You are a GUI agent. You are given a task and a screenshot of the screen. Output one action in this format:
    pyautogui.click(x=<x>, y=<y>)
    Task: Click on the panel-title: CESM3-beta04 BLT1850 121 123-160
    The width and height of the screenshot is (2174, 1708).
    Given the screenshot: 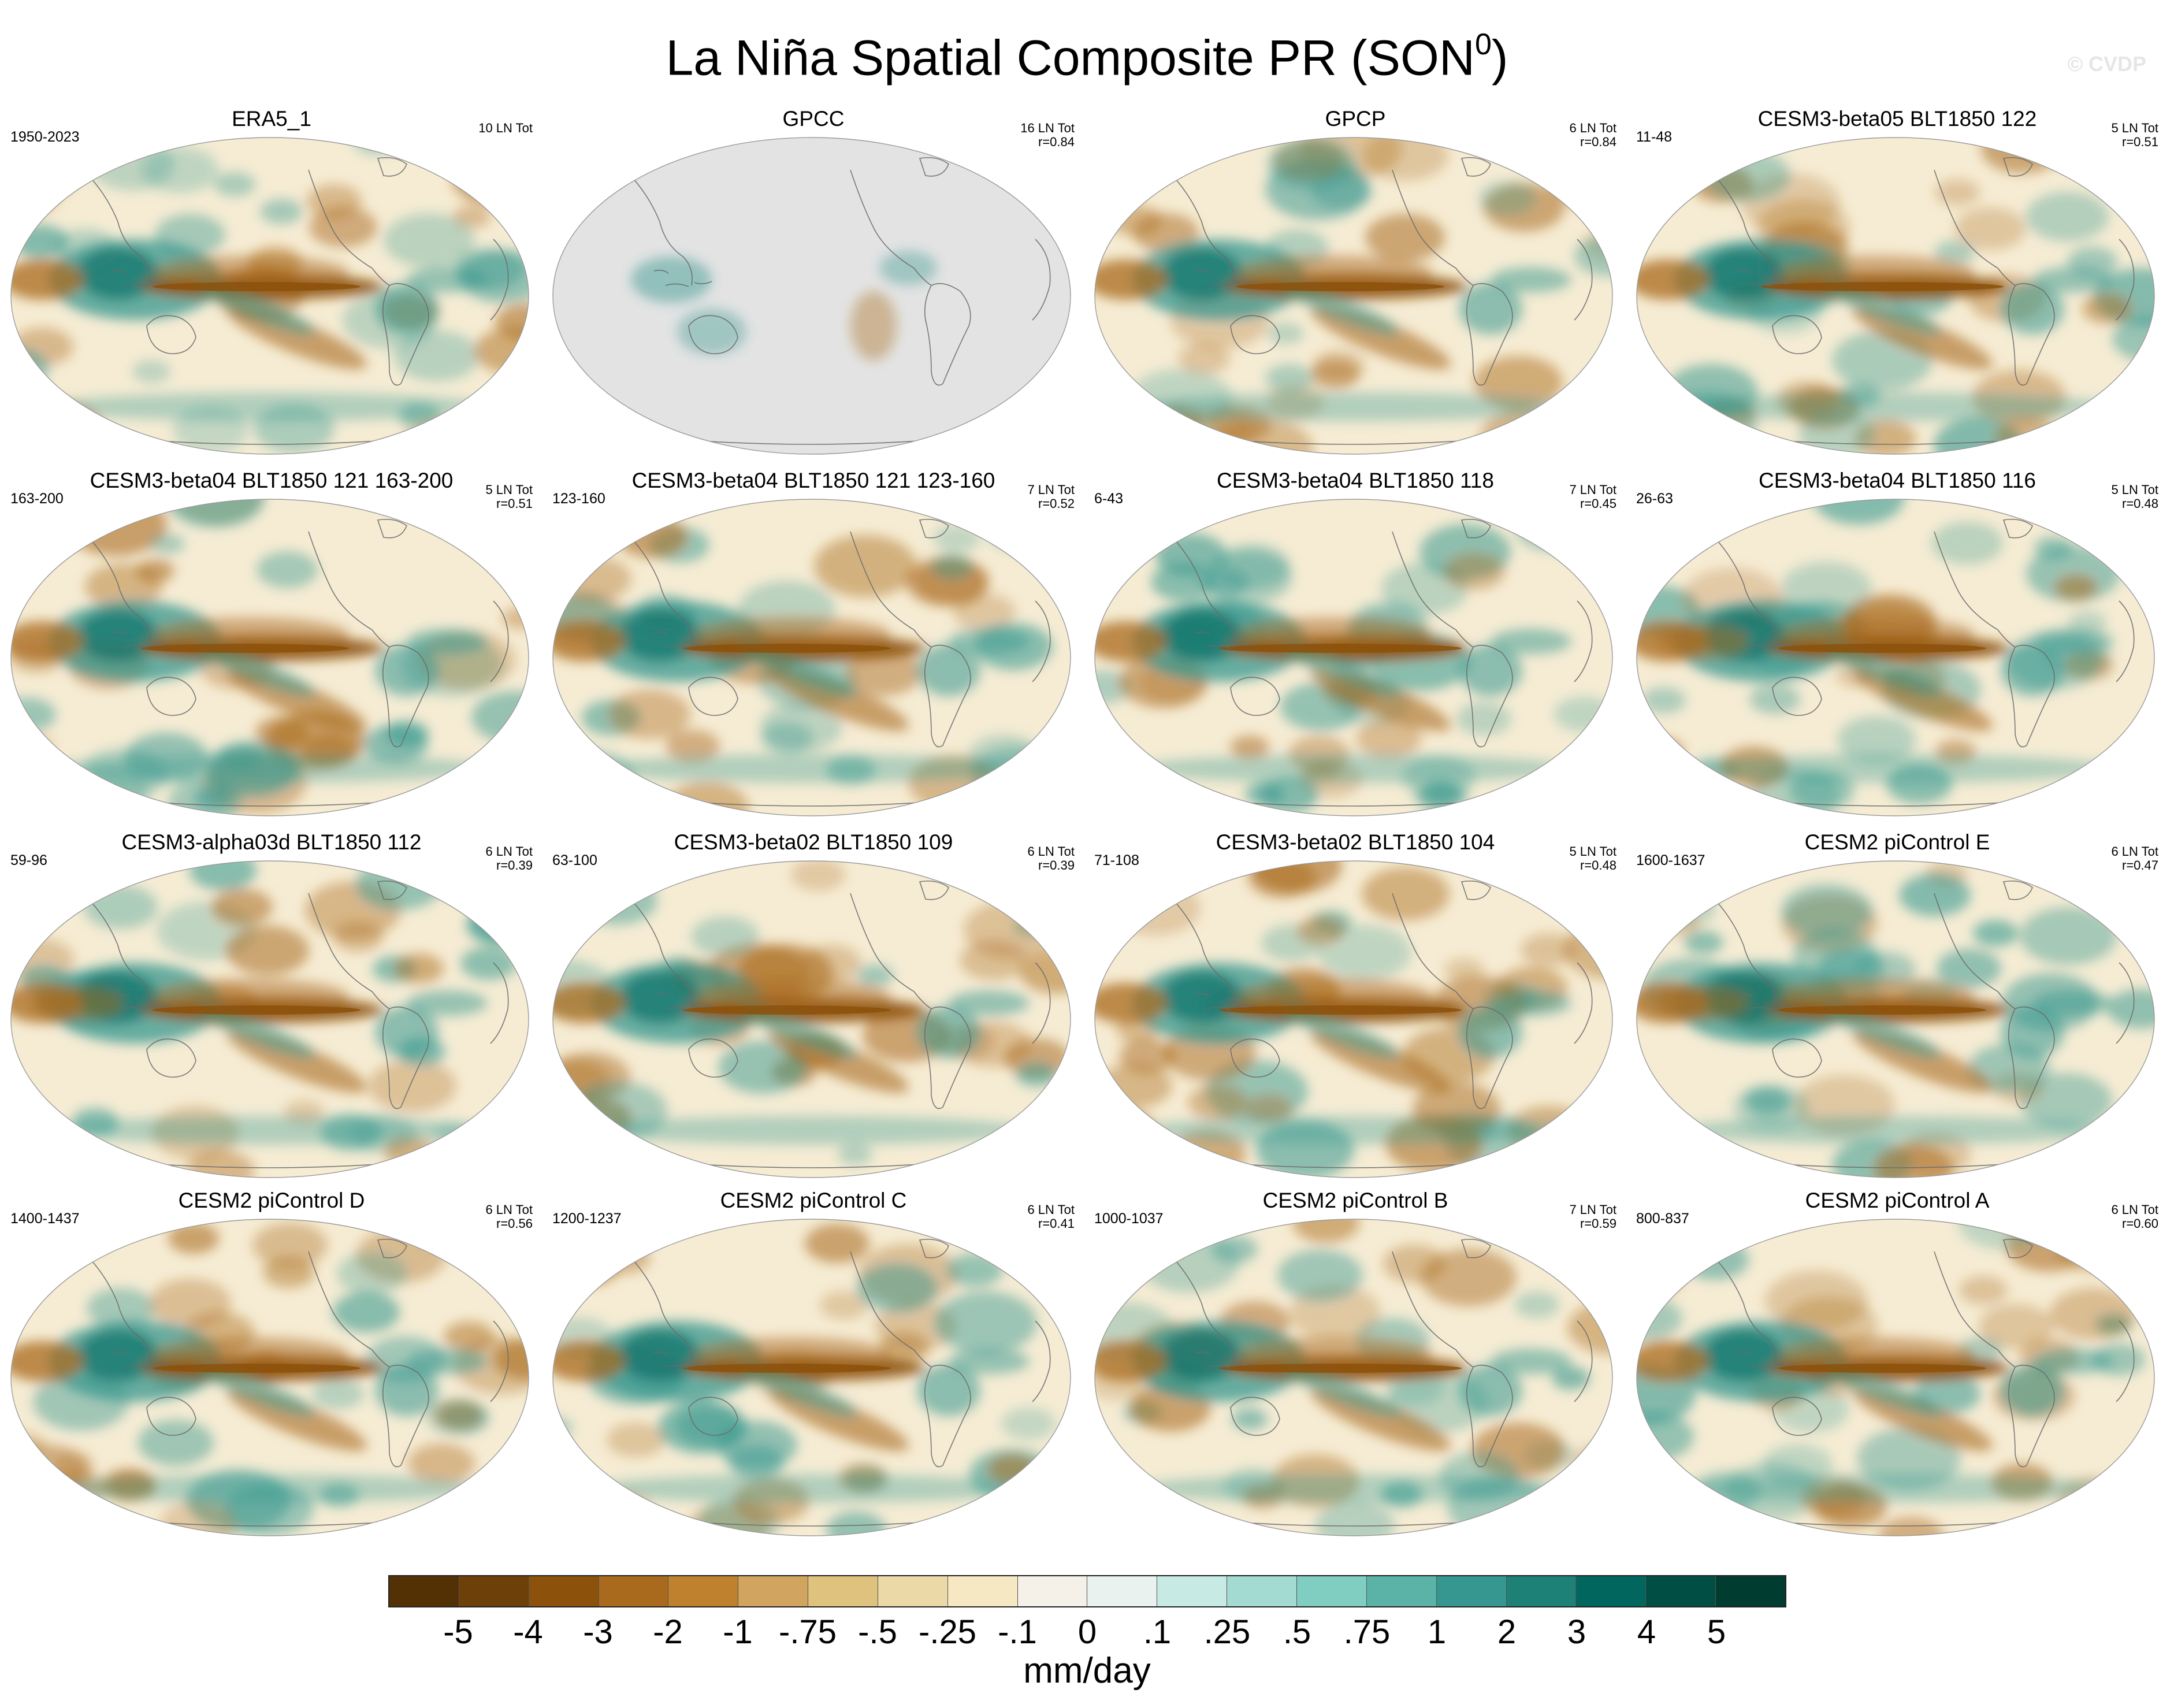 What is the action you would take?
    pyautogui.click(x=813, y=480)
    